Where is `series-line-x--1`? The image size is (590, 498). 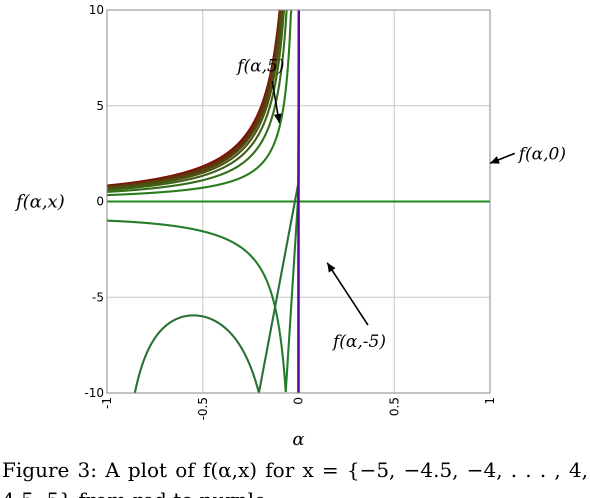 series-line-x--1 is located at coordinates (197, 101).